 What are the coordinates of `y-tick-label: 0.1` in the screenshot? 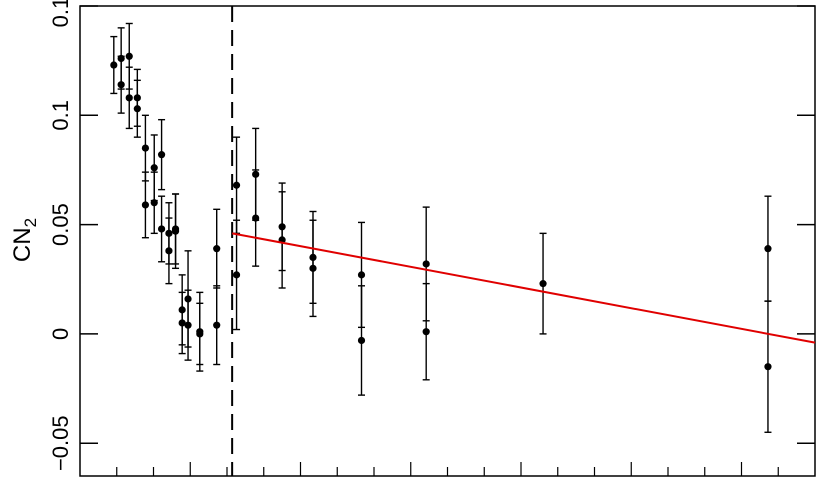 It's located at (60, 115).